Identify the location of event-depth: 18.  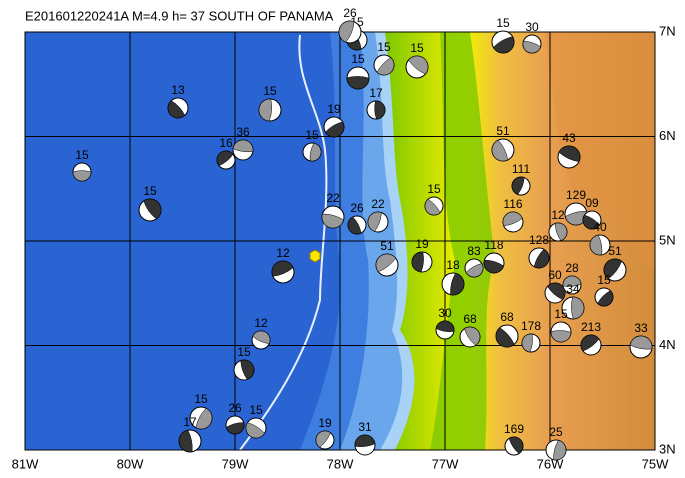
(453, 265).